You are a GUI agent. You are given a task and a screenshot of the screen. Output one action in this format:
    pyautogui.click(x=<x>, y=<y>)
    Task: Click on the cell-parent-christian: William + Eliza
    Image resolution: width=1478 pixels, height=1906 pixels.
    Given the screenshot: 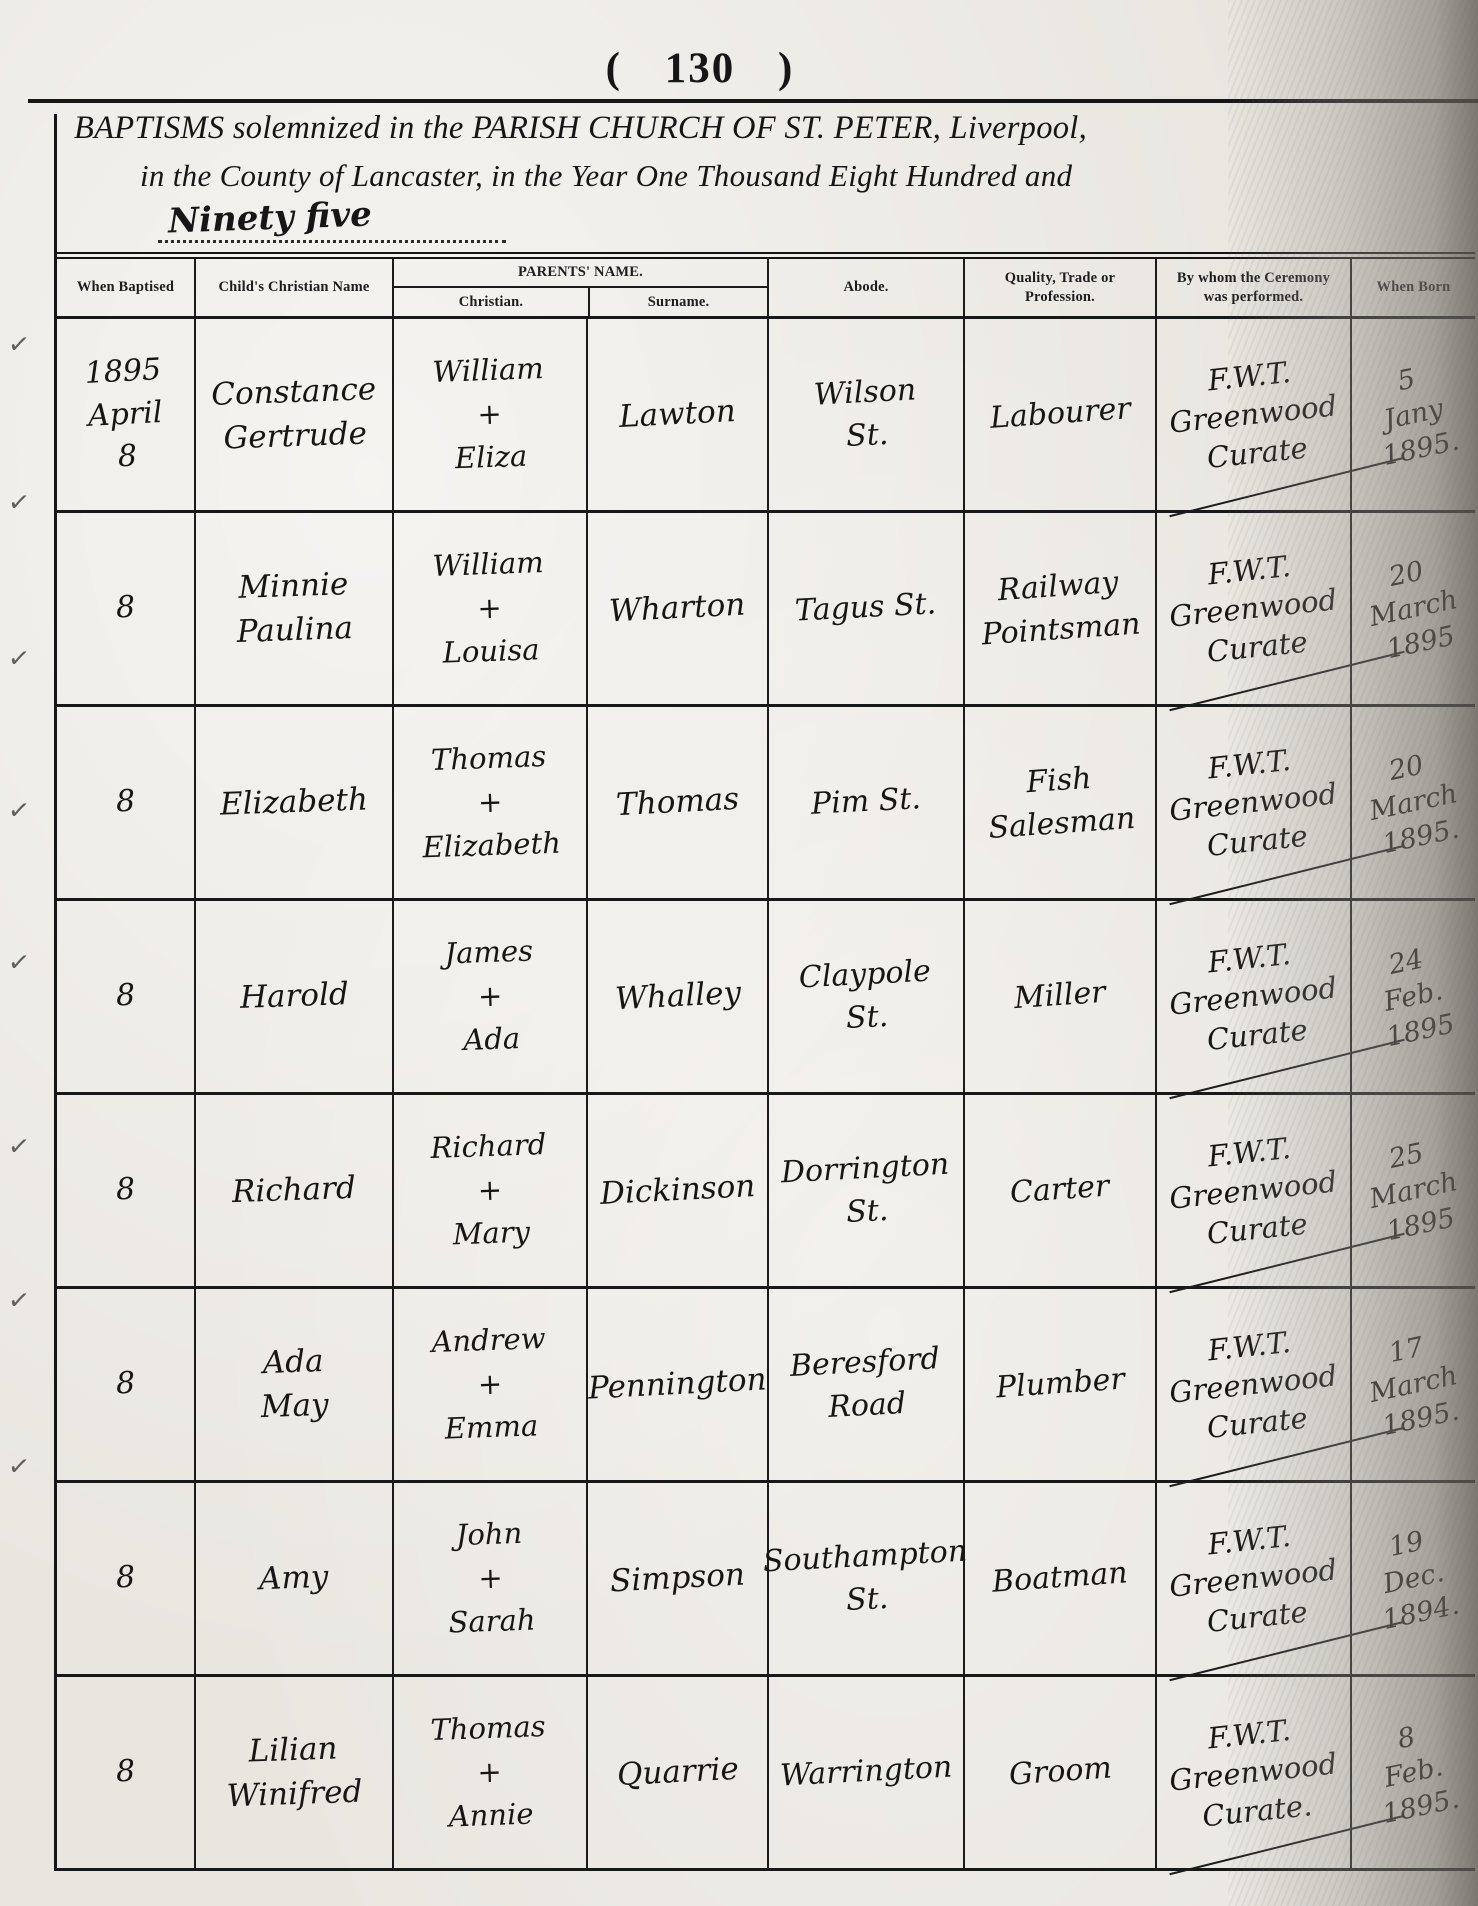 What is the action you would take?
    pyautogui.click(x=491, y=416)
    